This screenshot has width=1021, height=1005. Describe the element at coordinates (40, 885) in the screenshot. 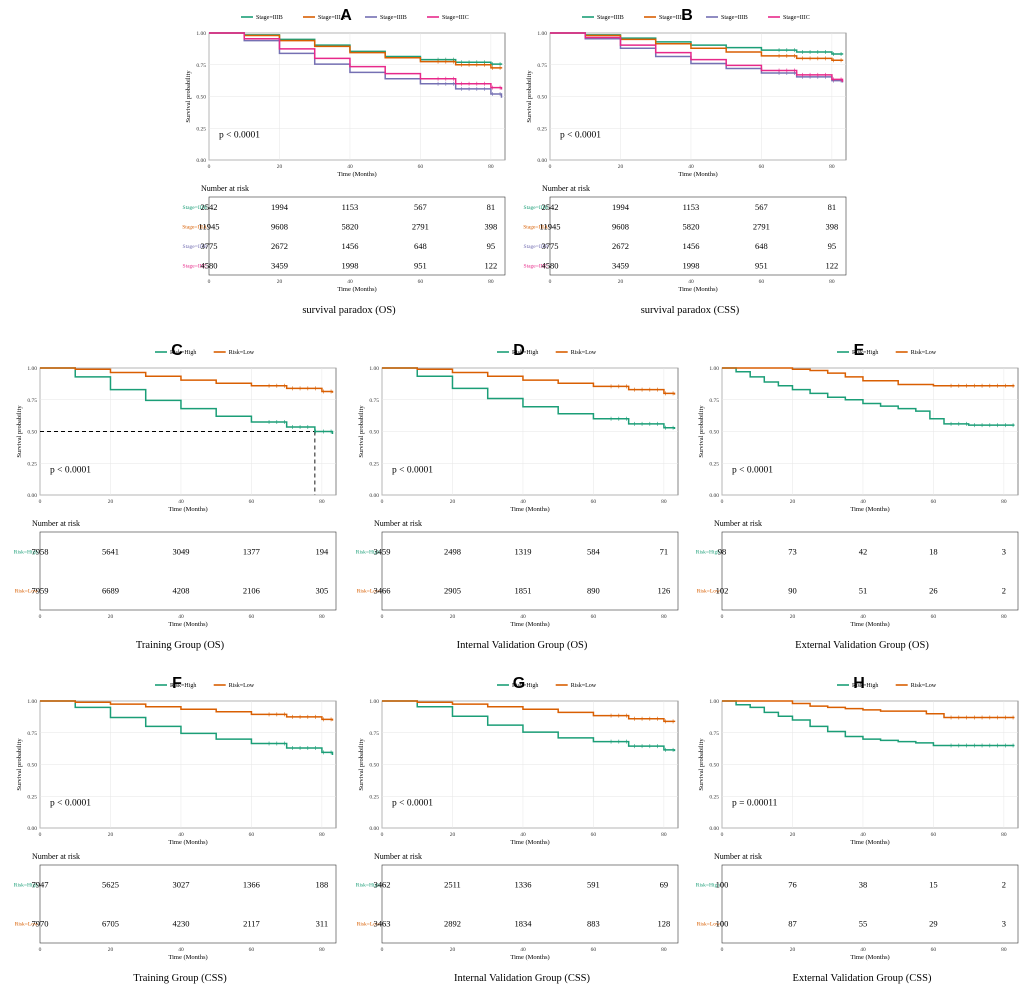

I see `risk-count: 7947` at that location.